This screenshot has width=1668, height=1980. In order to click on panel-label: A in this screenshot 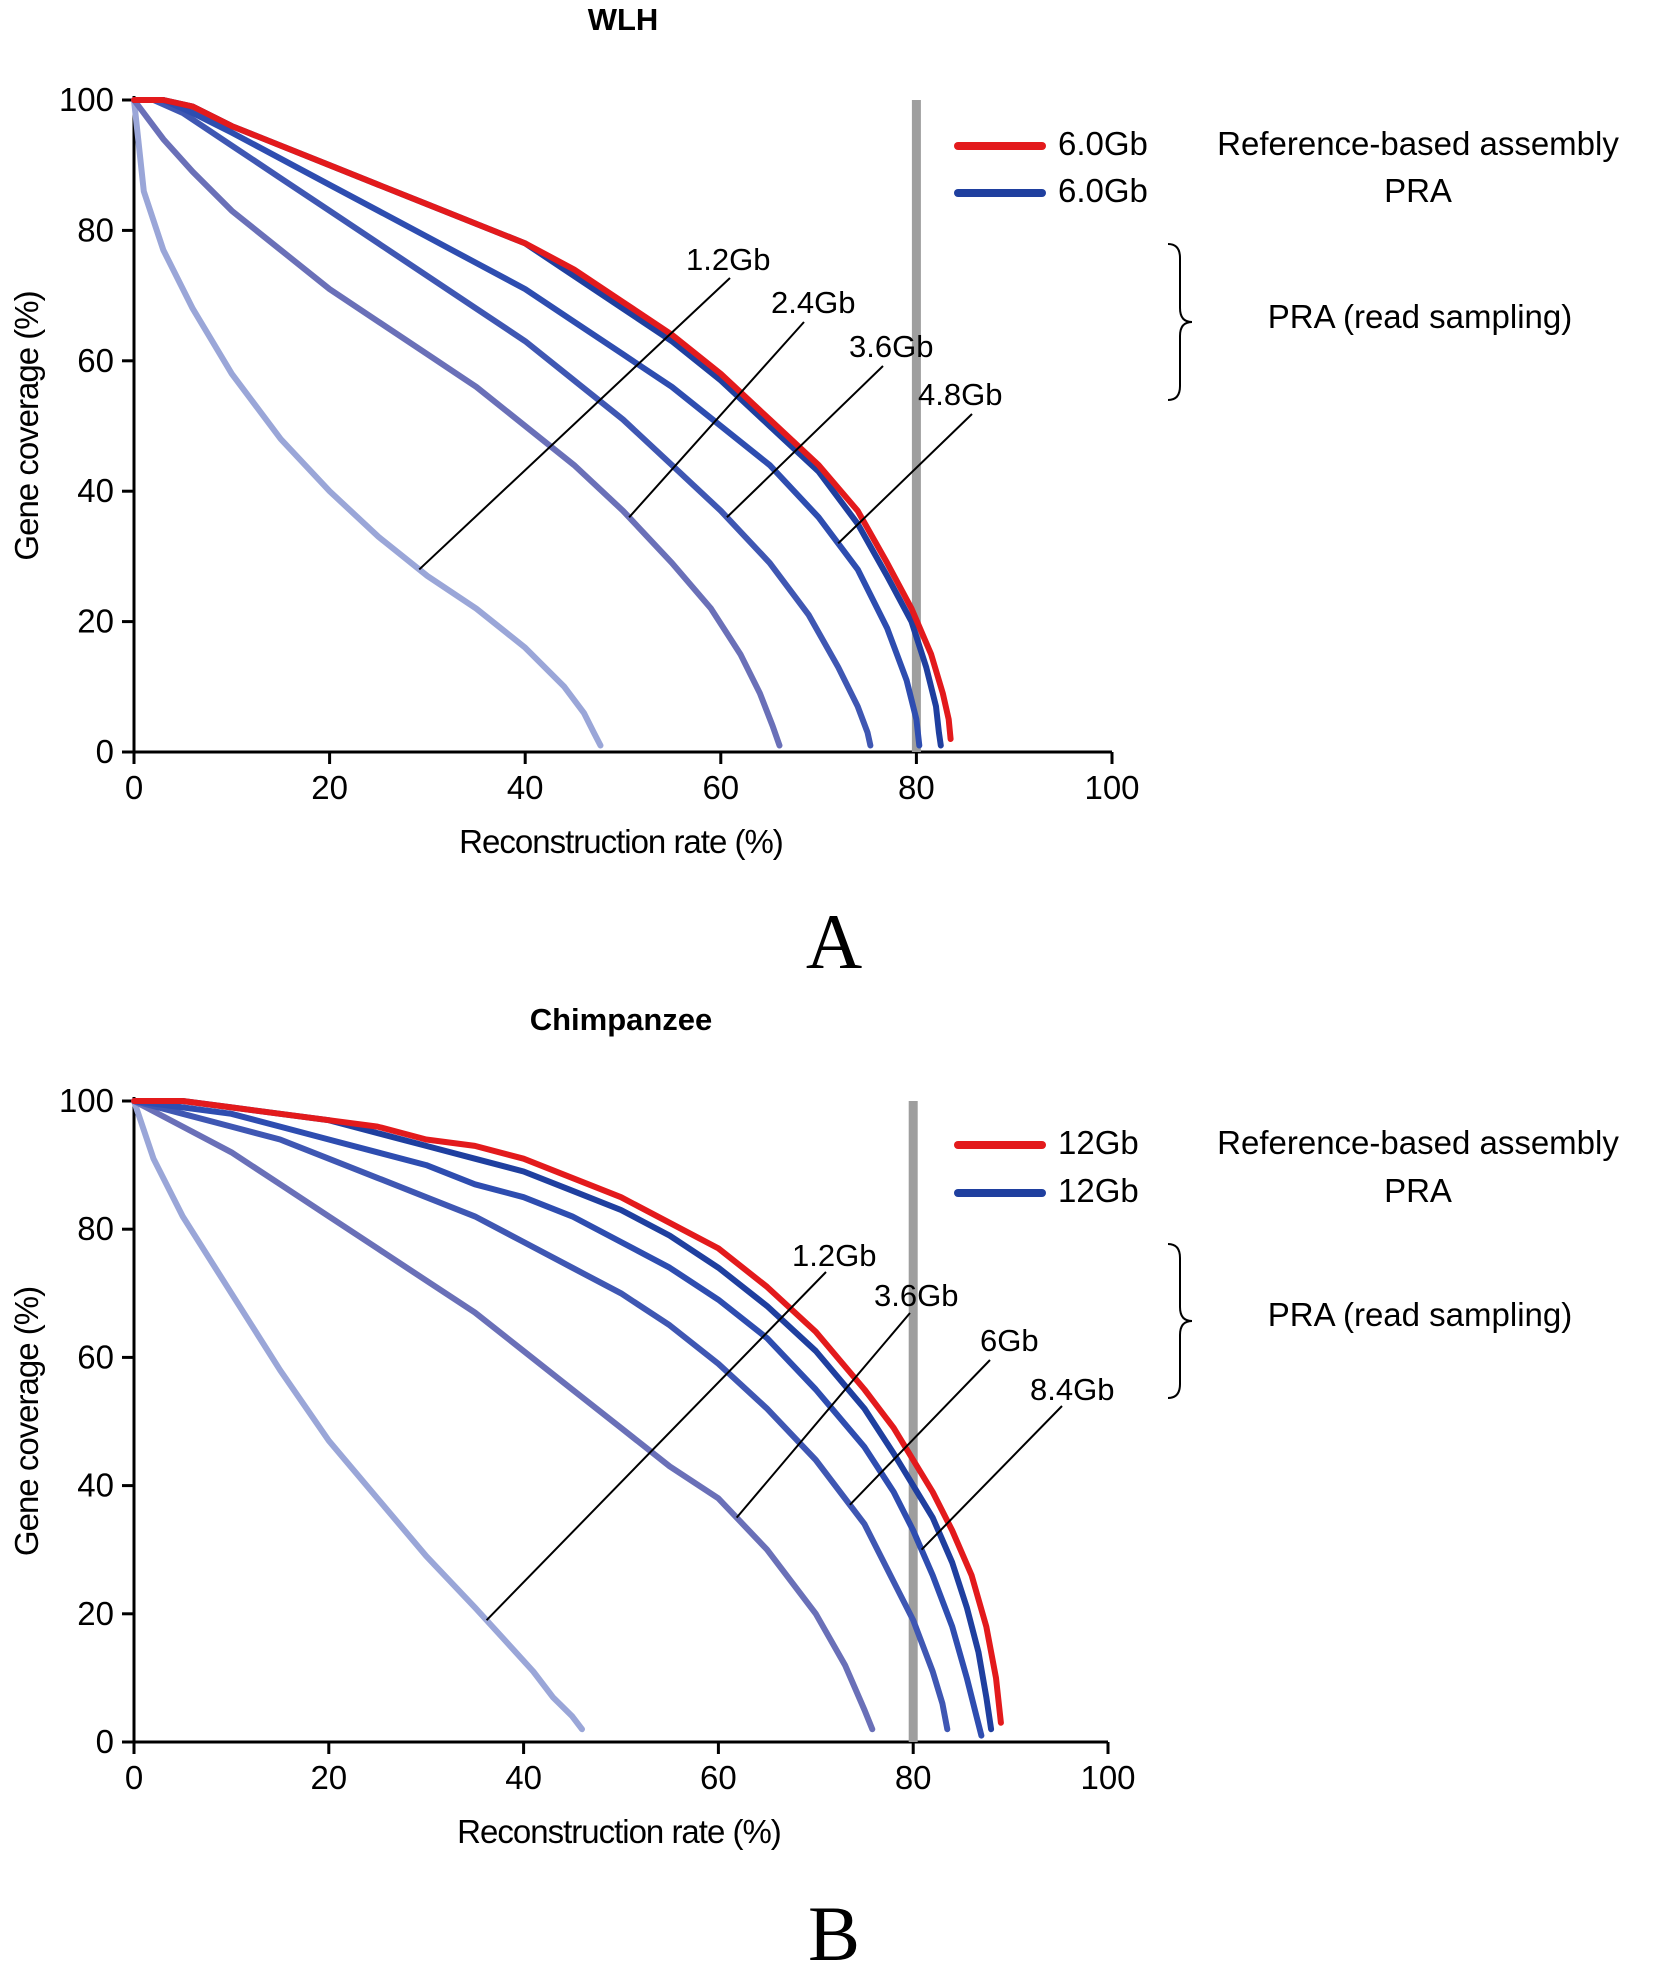, I will do `click(834, 941)`.